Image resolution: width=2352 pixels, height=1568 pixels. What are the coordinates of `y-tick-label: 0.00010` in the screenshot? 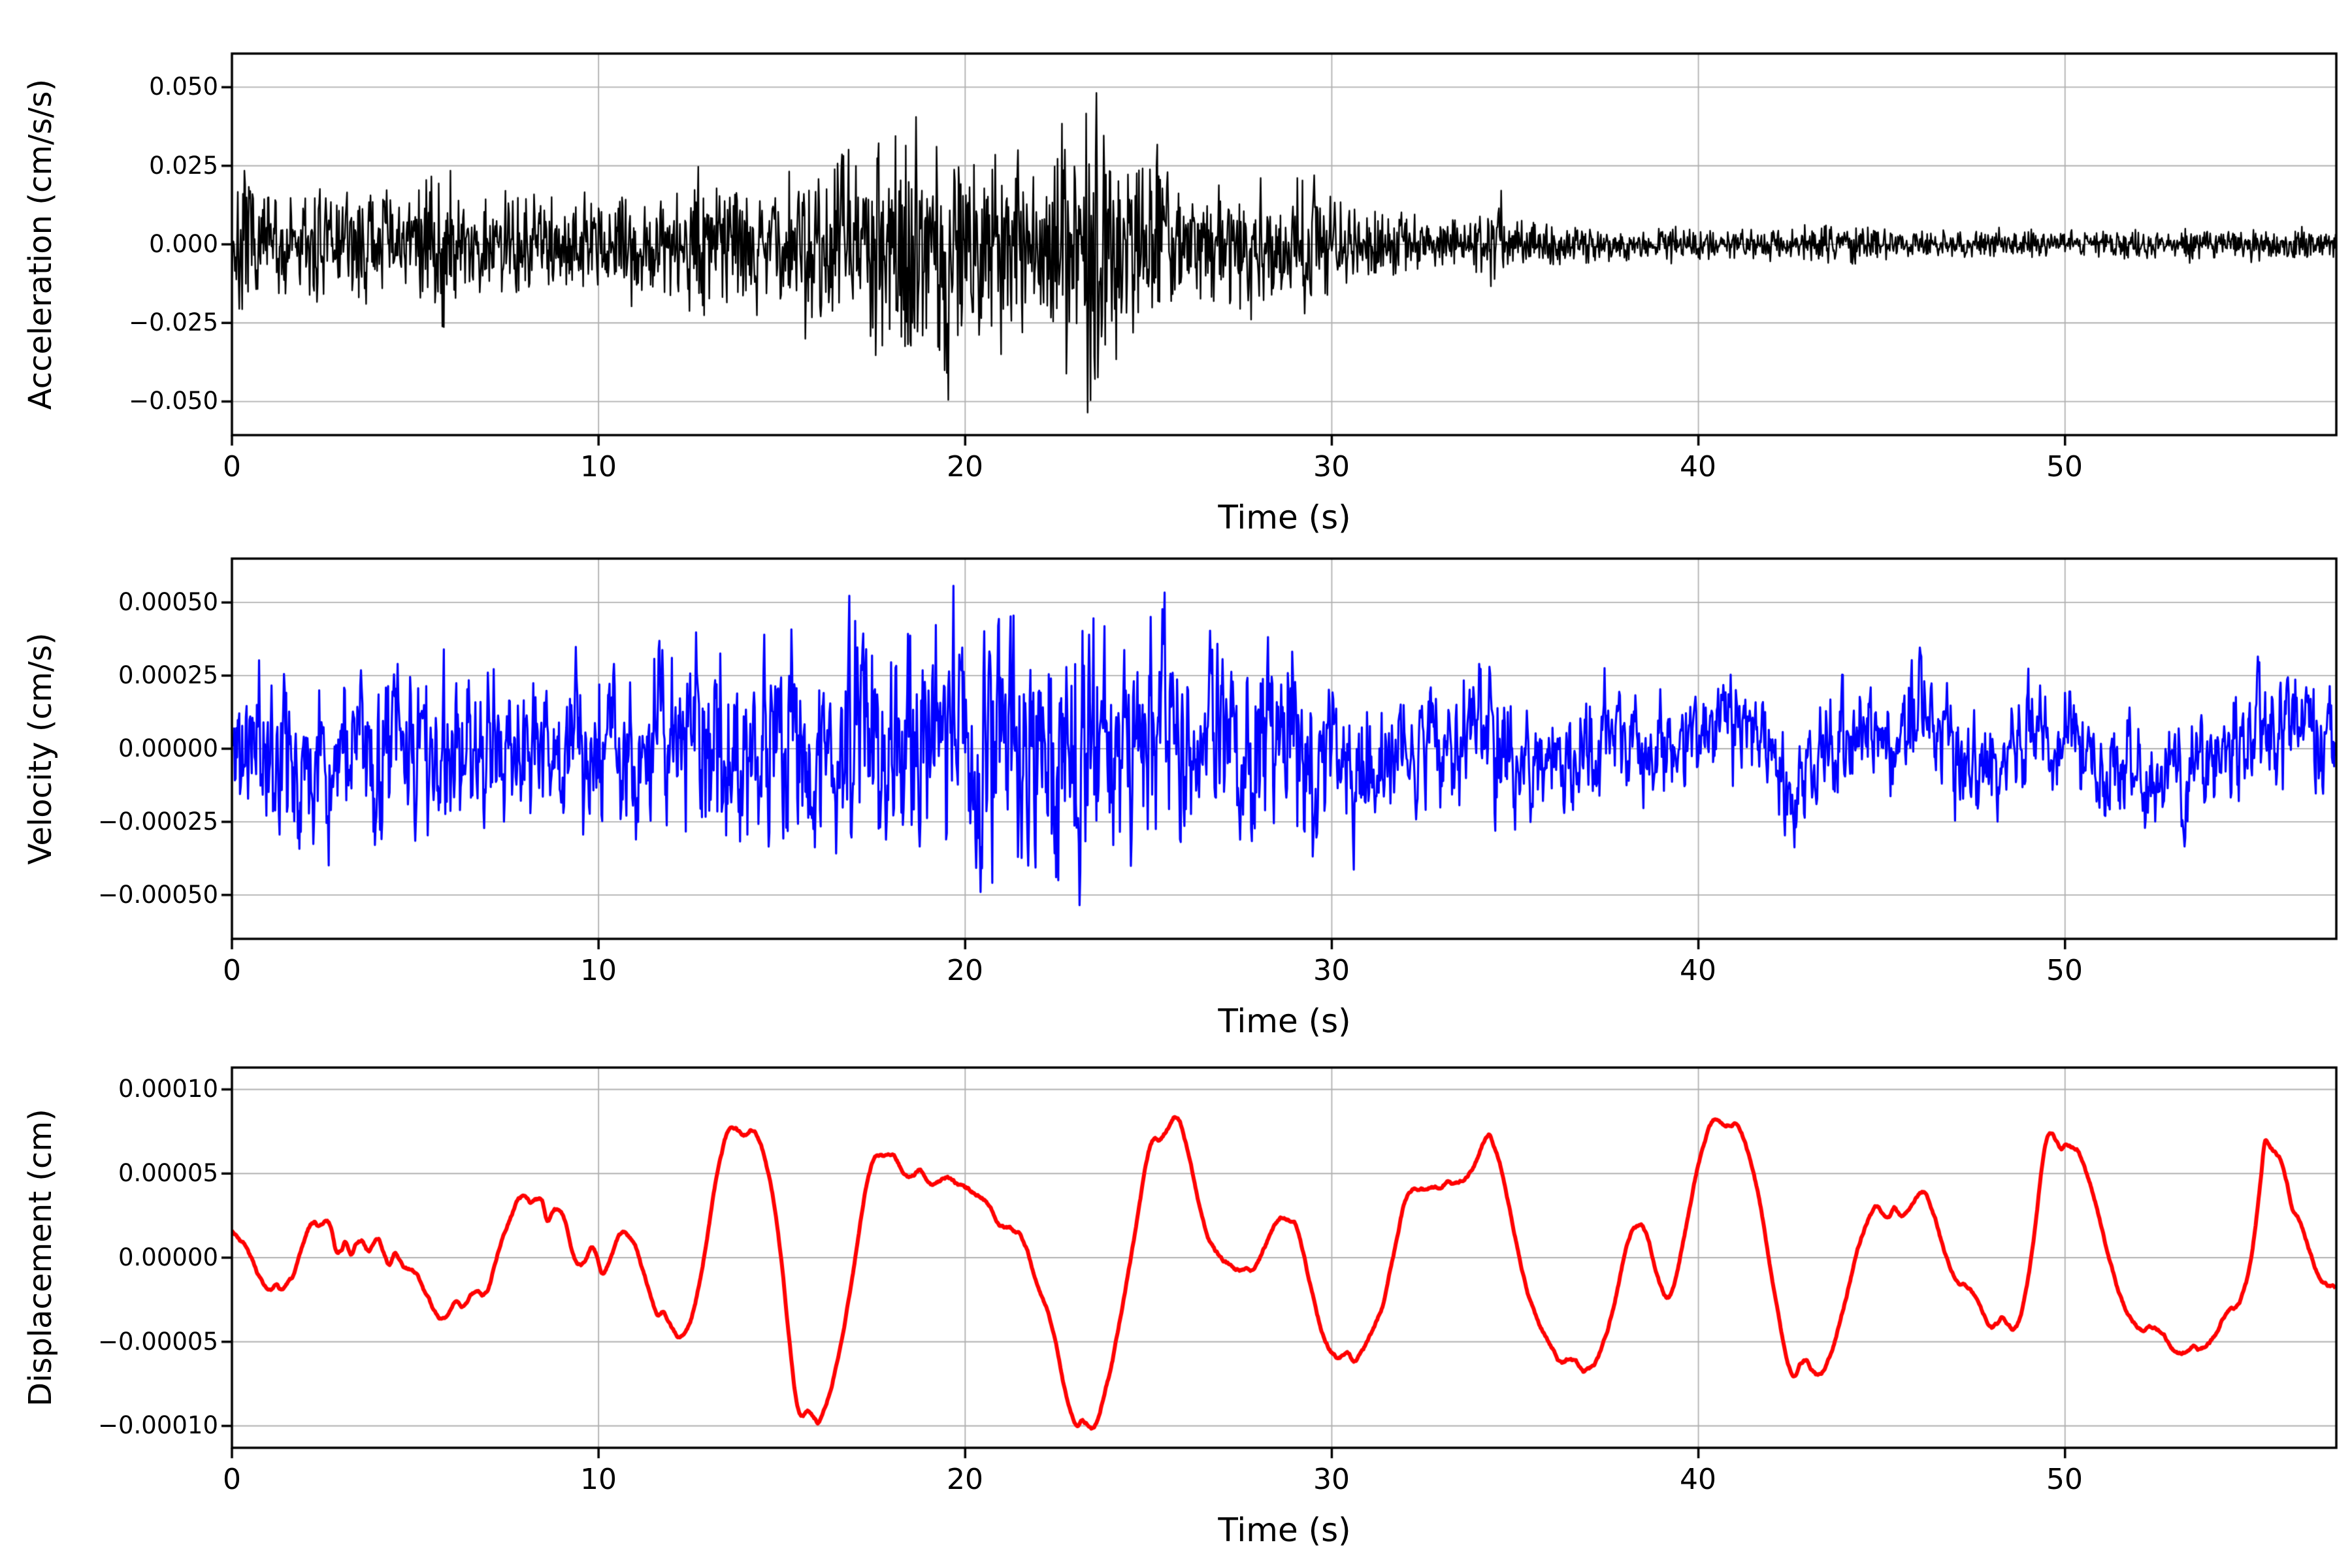 It's located at (168, 1089).